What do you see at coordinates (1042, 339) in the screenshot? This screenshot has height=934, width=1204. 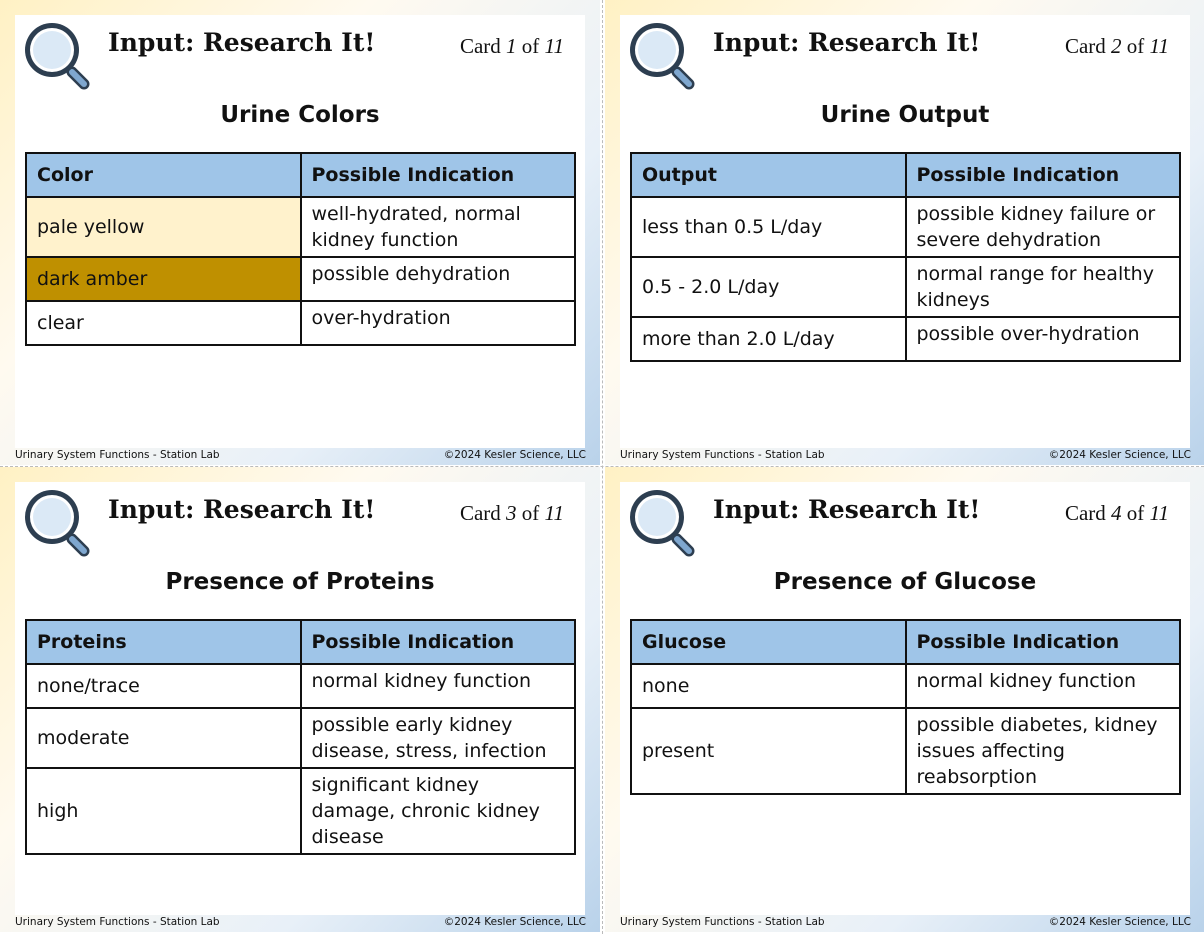 I see `table-cell: possible over-hydration` at bounding box center [1042, 339].